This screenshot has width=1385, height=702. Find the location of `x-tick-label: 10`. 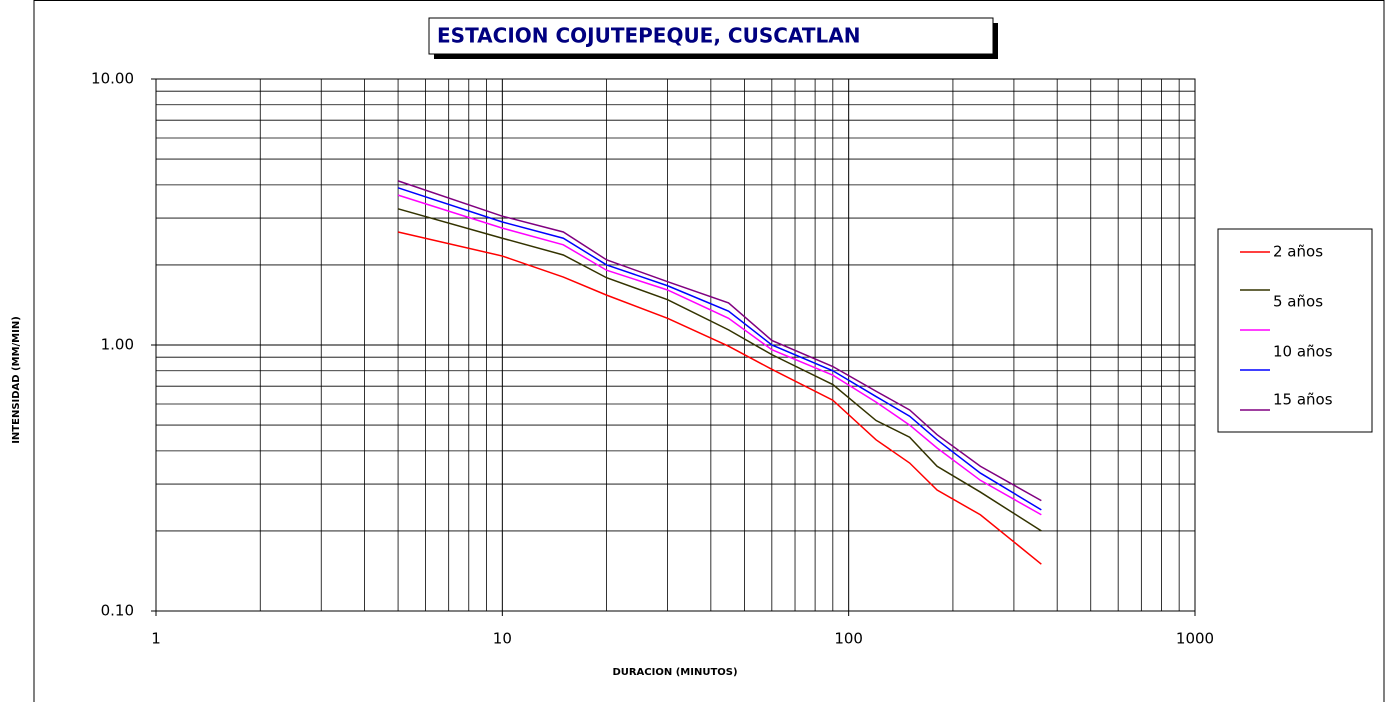

x-tick-label: 10 is located at coordinates (502, 639).